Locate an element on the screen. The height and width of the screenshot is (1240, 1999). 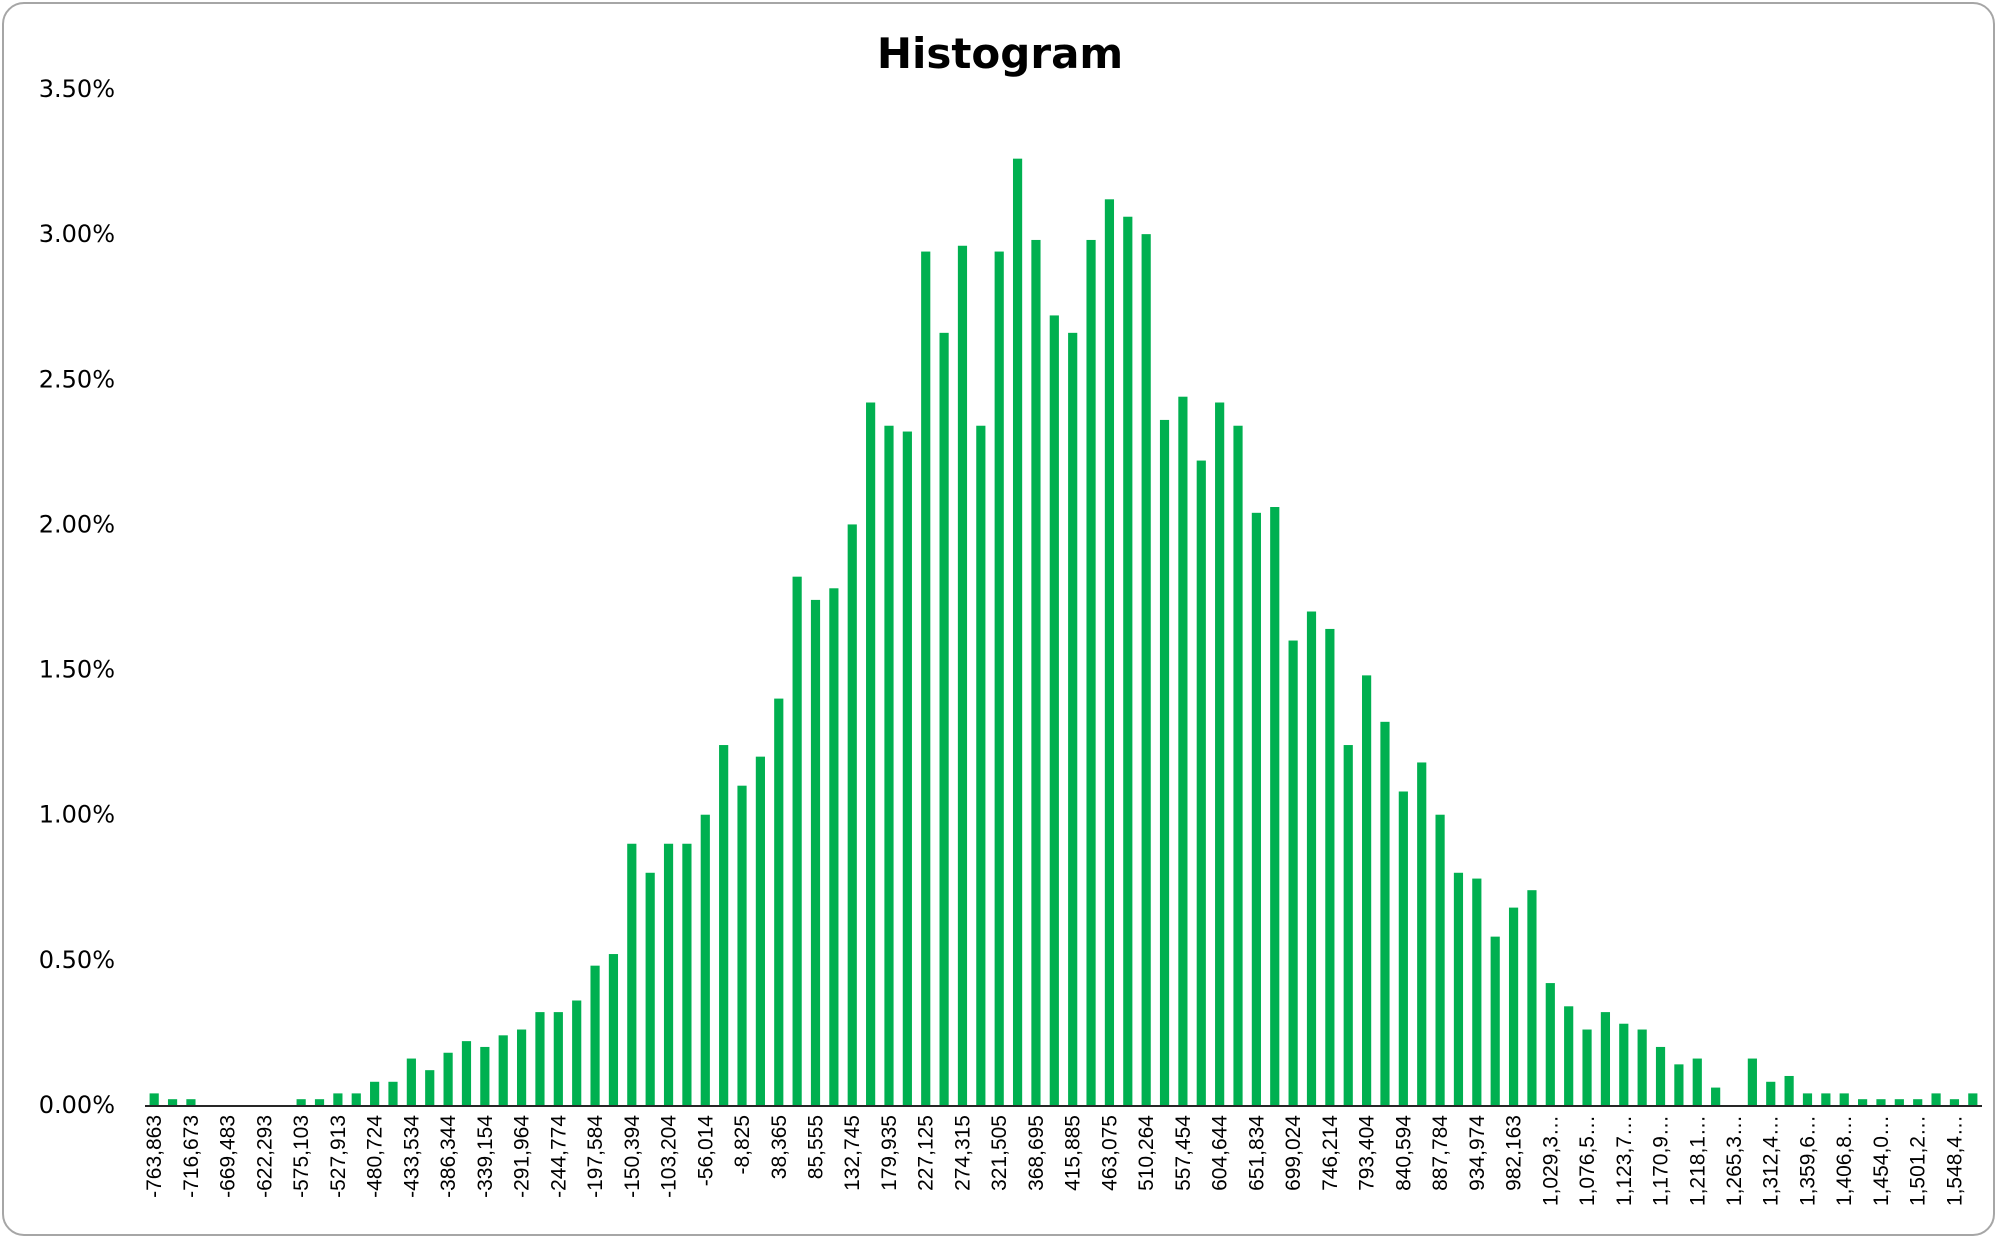
x-tick-label: 132,745 is located at coordinates (852, 1153).